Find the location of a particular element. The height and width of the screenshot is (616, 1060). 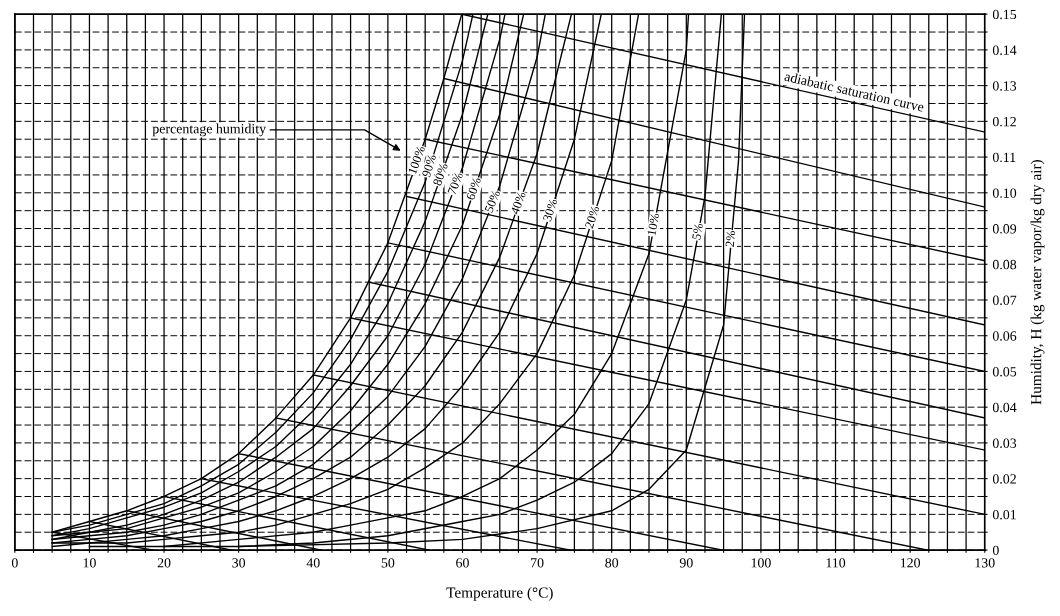

x-tick-label: 50 is located at coordinates (388, 563).